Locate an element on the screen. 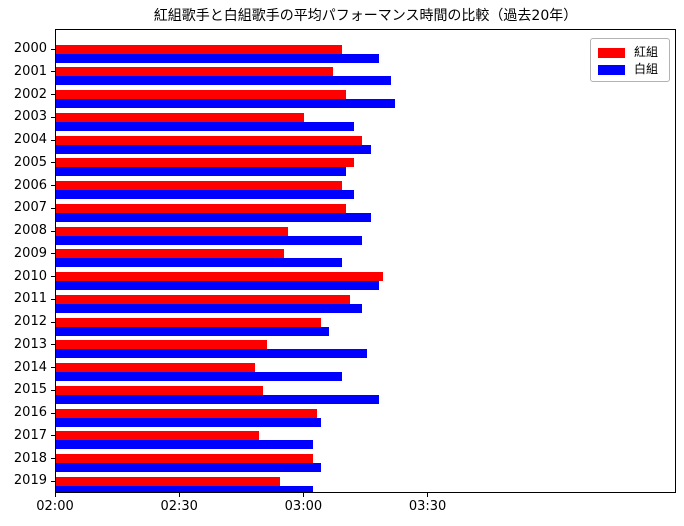 The height and width of the screenshot is (526, 684). y-tick-mark-2018 is located at coordinates (53, 459).